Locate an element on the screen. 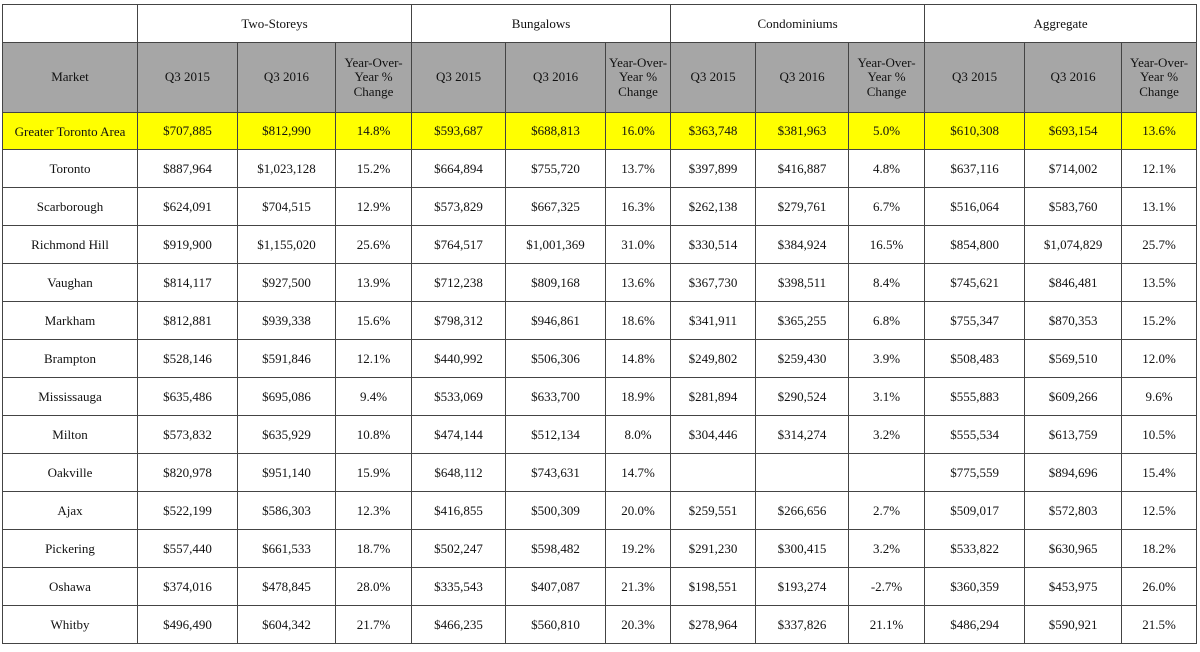 The image size is (1200, 652). value-cell: $939,338 is located at coordinates (286, 320).